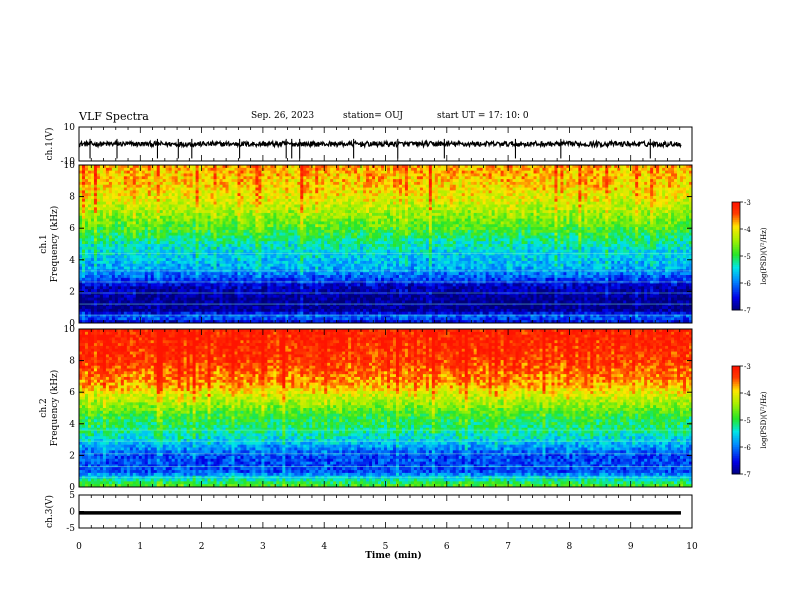  What do you see at coordinates (44, 243) in the screenshot?
I see `ch1-spec-ylabel-channel: ch.1` at bounding box center [44, 243].